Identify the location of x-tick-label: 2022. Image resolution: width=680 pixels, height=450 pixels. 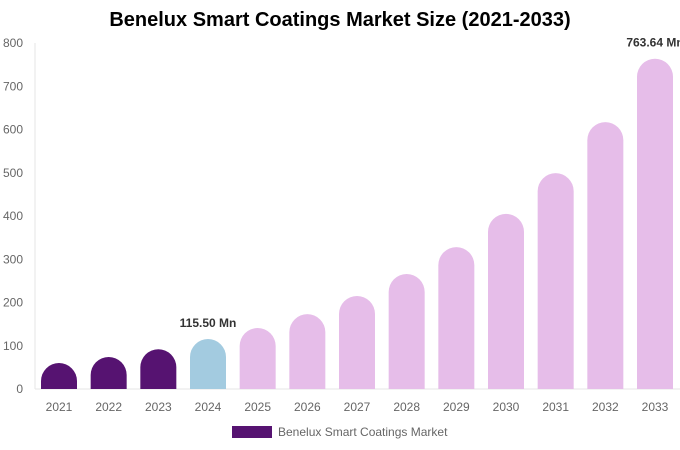
(108, 407).